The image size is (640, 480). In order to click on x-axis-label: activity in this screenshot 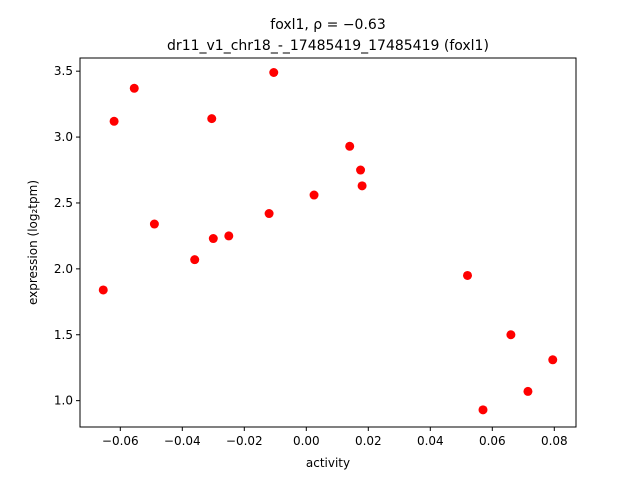, I will do `click(328, 463)`.